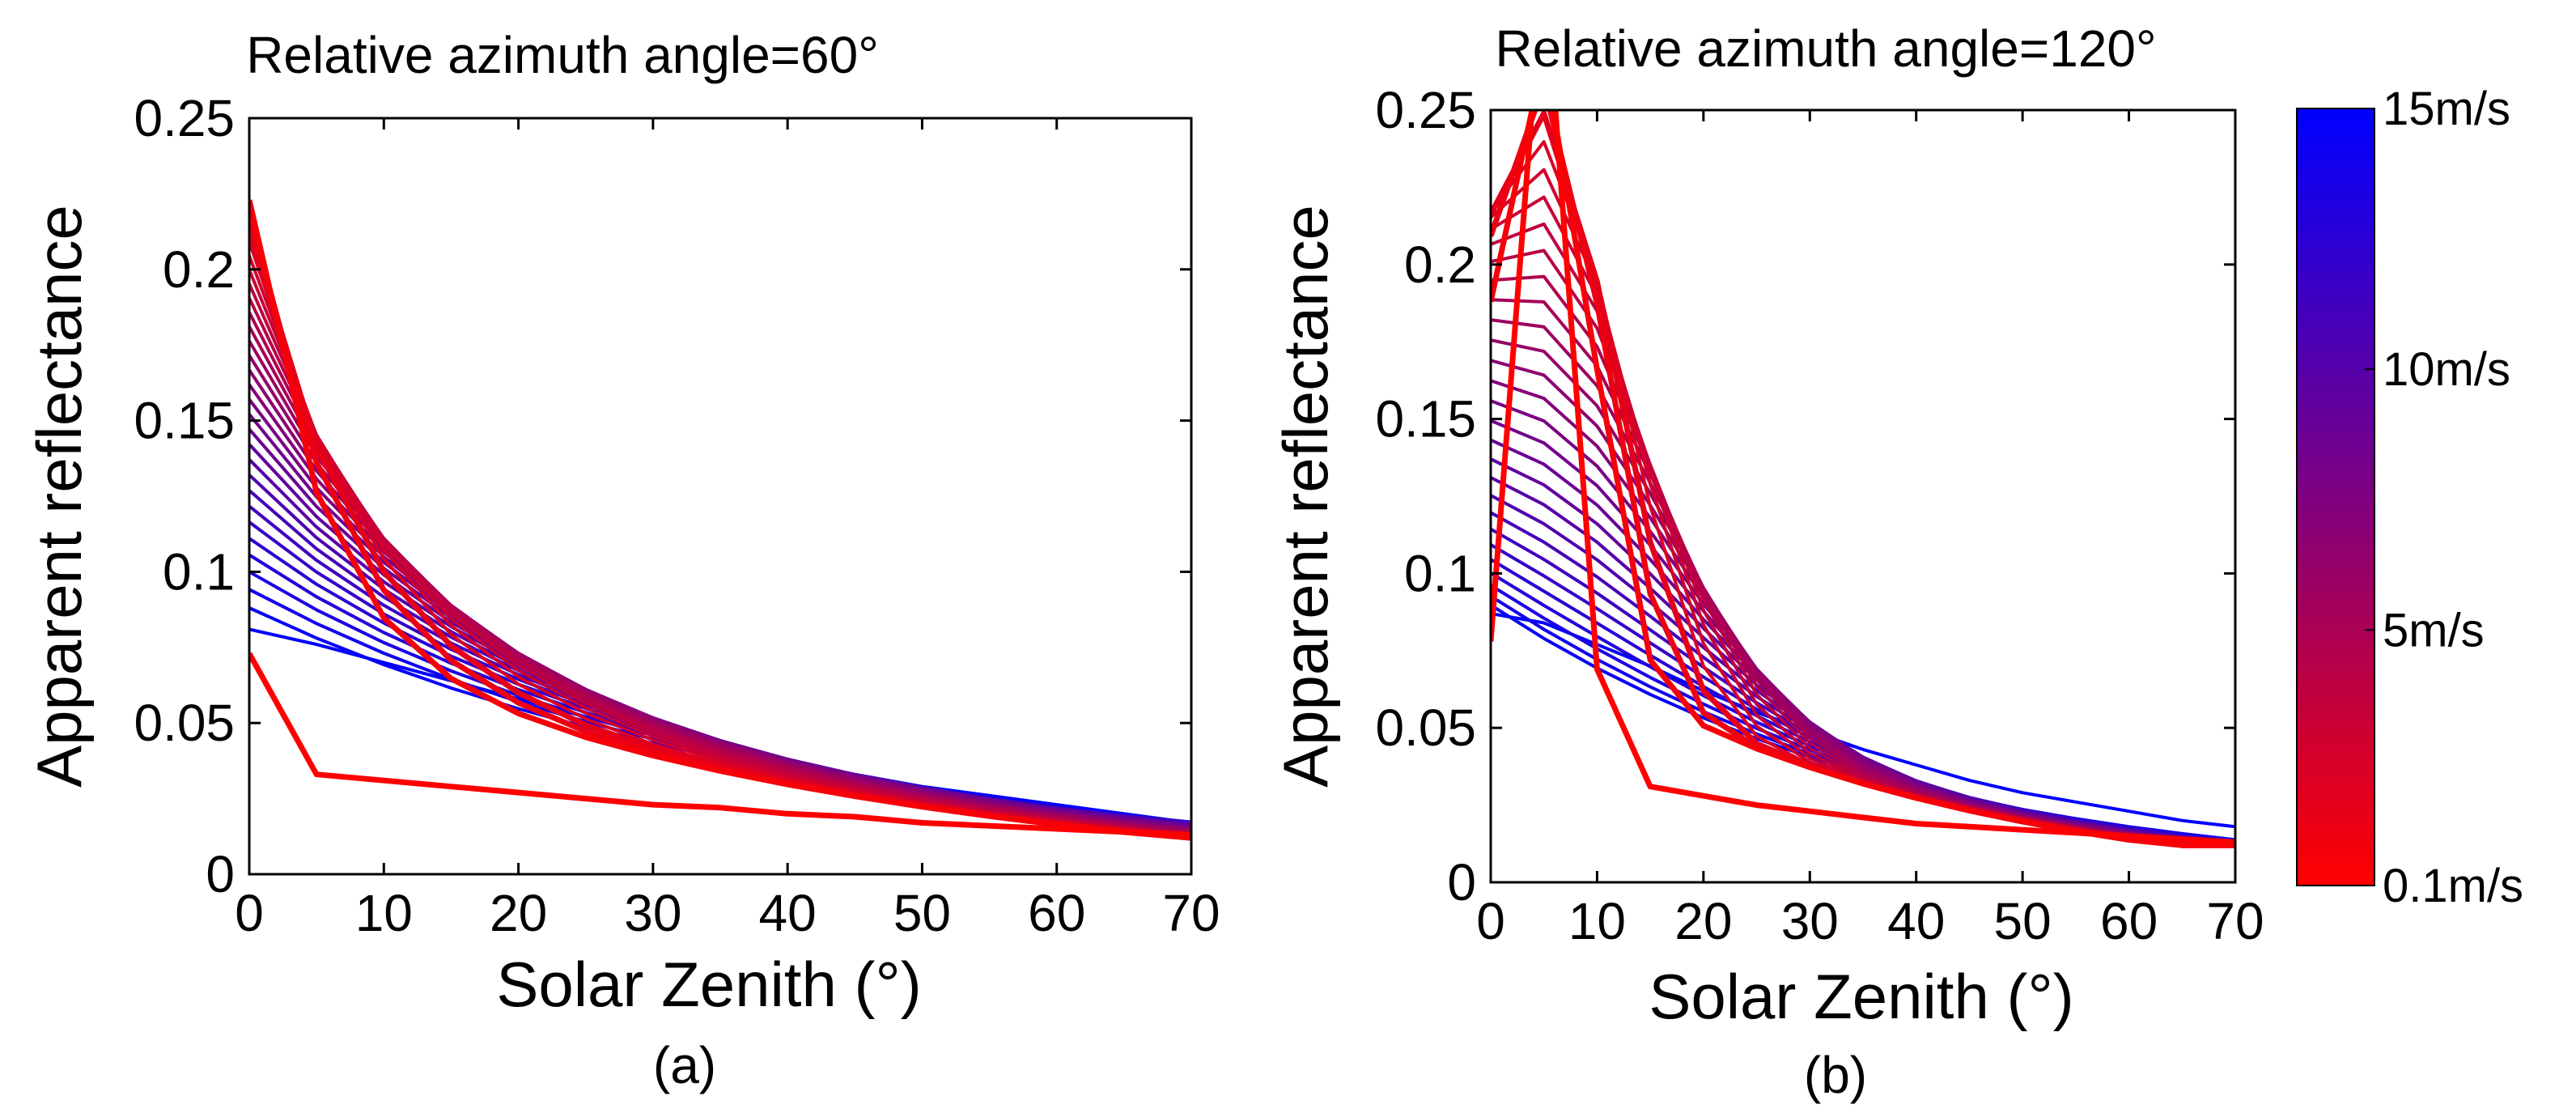  I want to click on panel-caption: (b), so click(1835, 1075).